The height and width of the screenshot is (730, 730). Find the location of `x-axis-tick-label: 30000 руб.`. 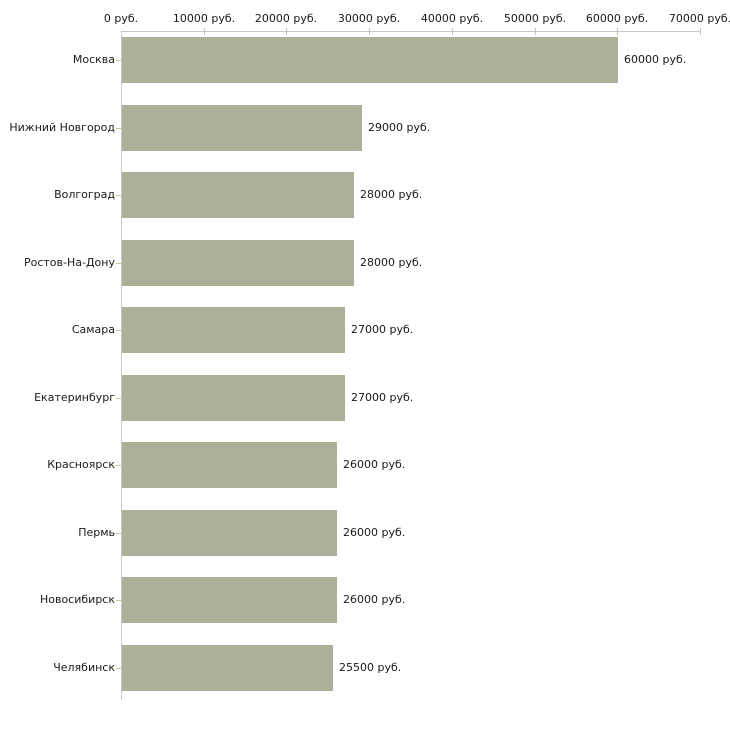

x-axis-tick-label: 30000 руб. is located at coordinates (369, 18).